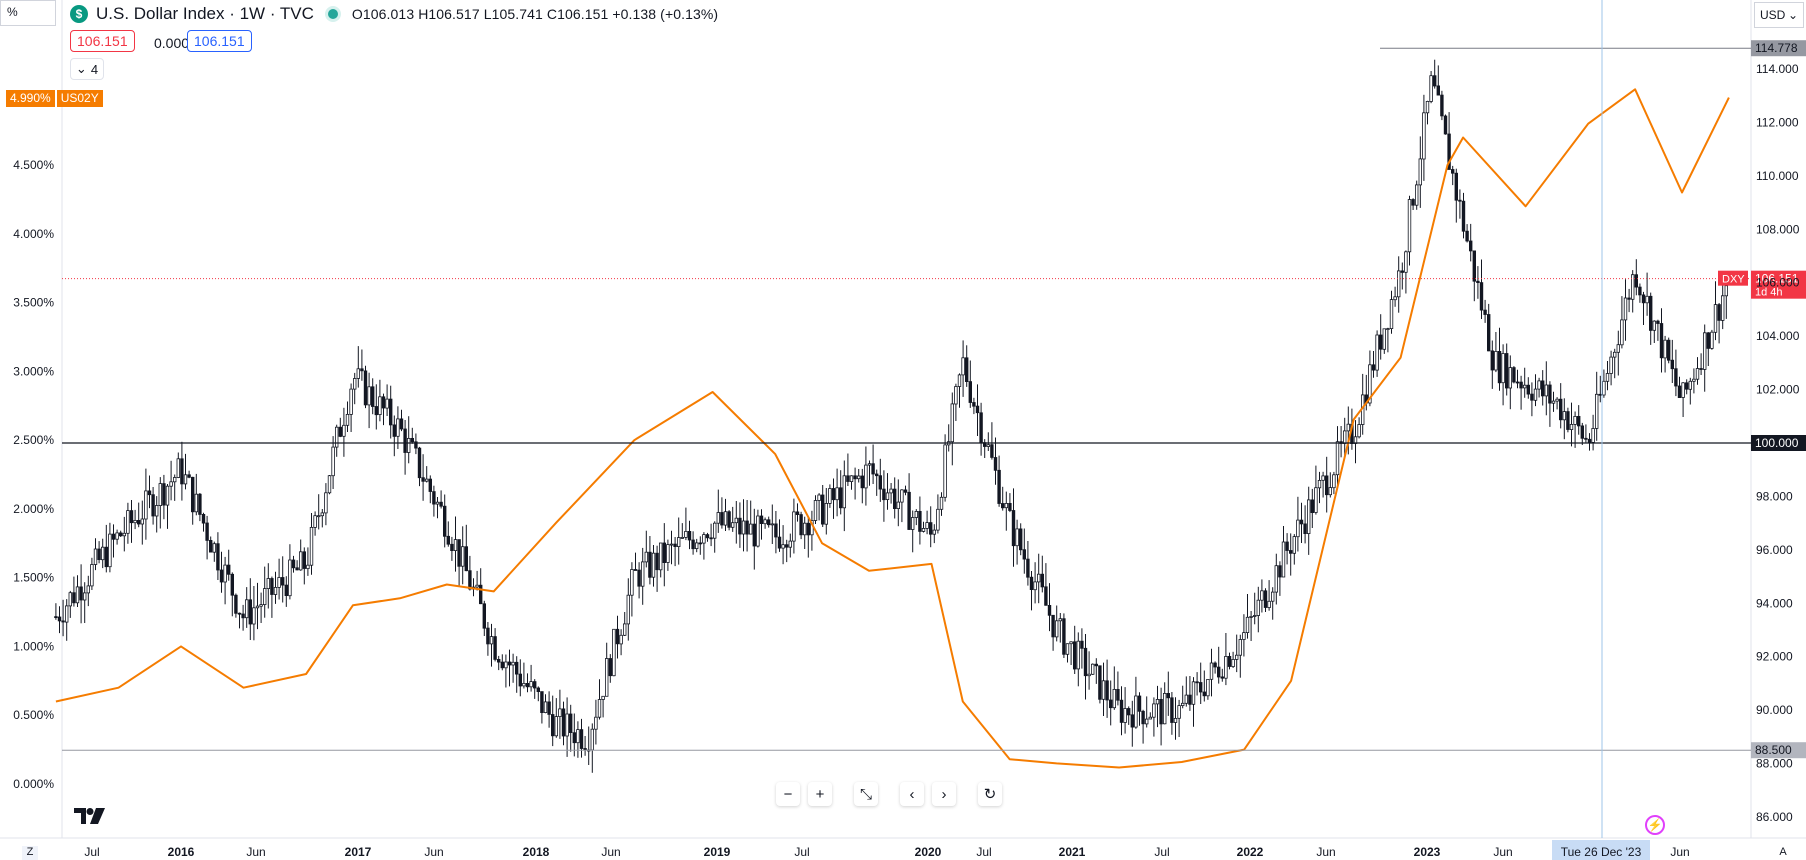  What do you see at coordinates (332, 14) in the screenshot?
I see `market-status-icon` at bounding box center [332, 14].